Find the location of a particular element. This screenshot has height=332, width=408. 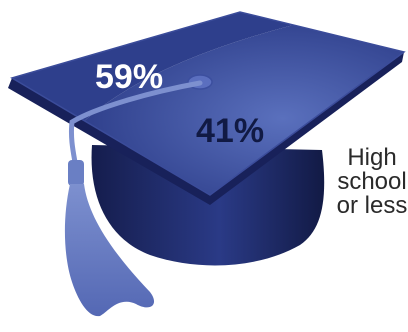

slice-label-41: 41% is located at coordinates (230, 131).